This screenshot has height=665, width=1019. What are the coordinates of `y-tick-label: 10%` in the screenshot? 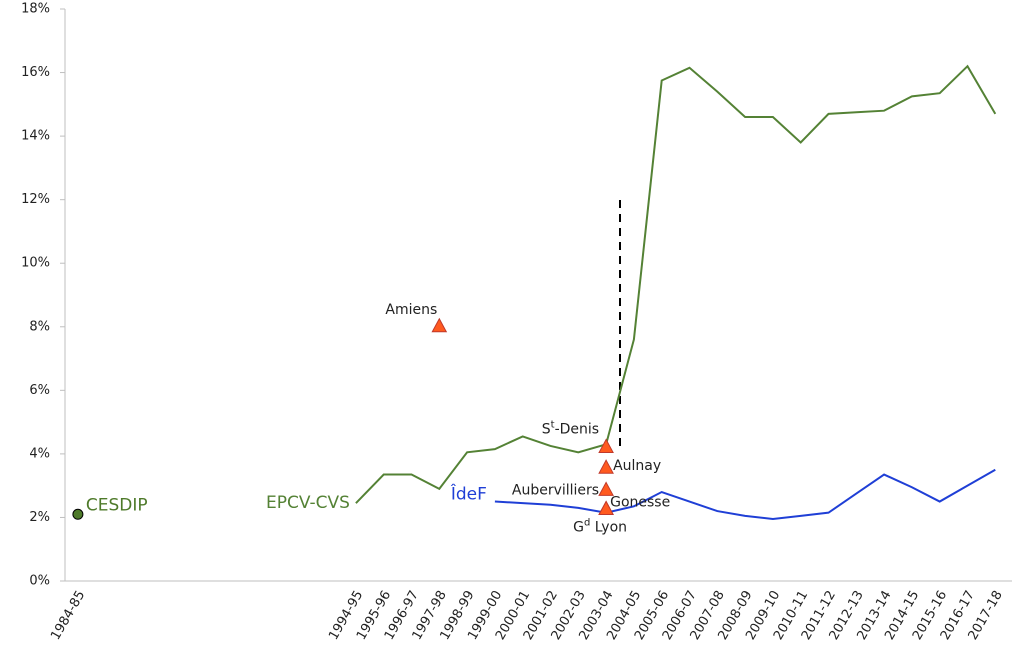 It's located at (35, 263).